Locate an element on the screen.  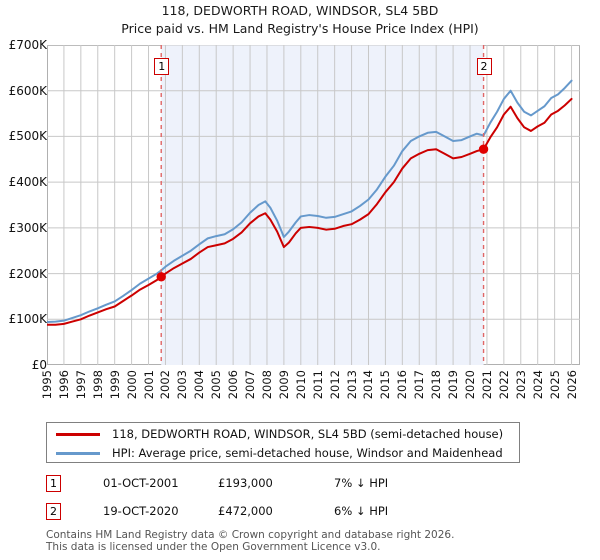
x-tick-2008: 2008 is located at coordinates (266, 385).